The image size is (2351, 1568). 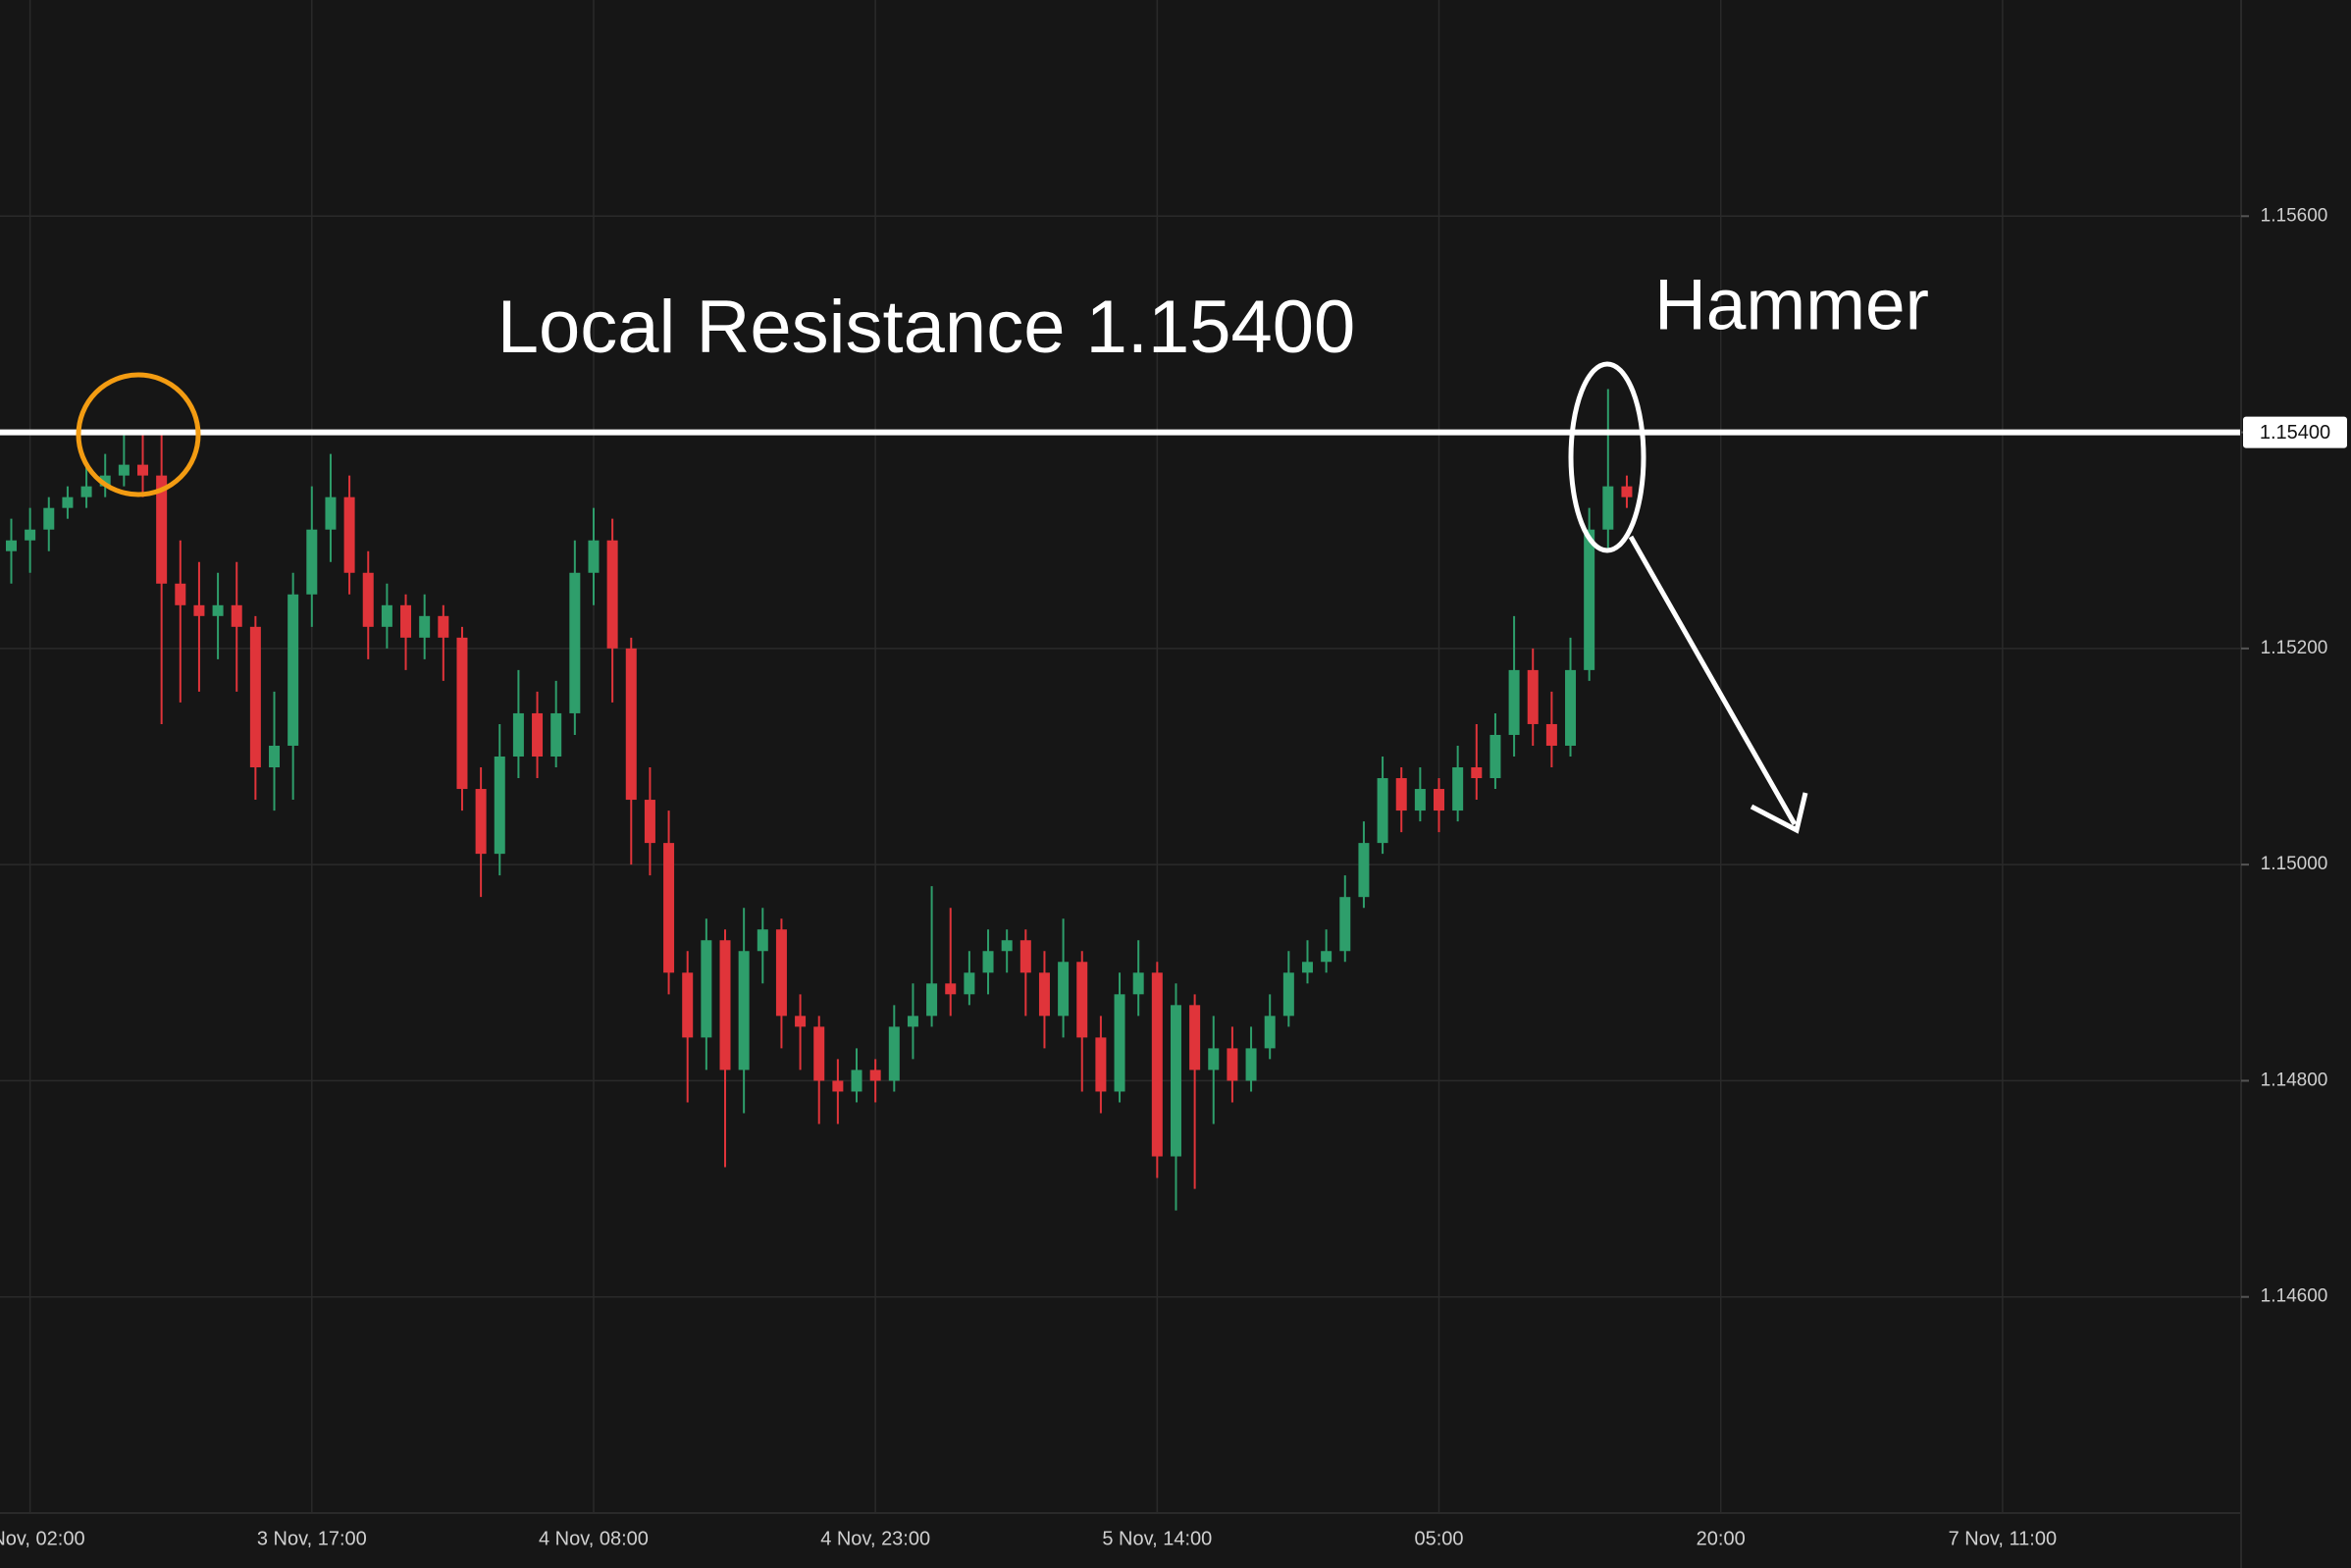 I want to click on x-tick-label: 4 Nov, 08:00, so click(x=594, y=1538).